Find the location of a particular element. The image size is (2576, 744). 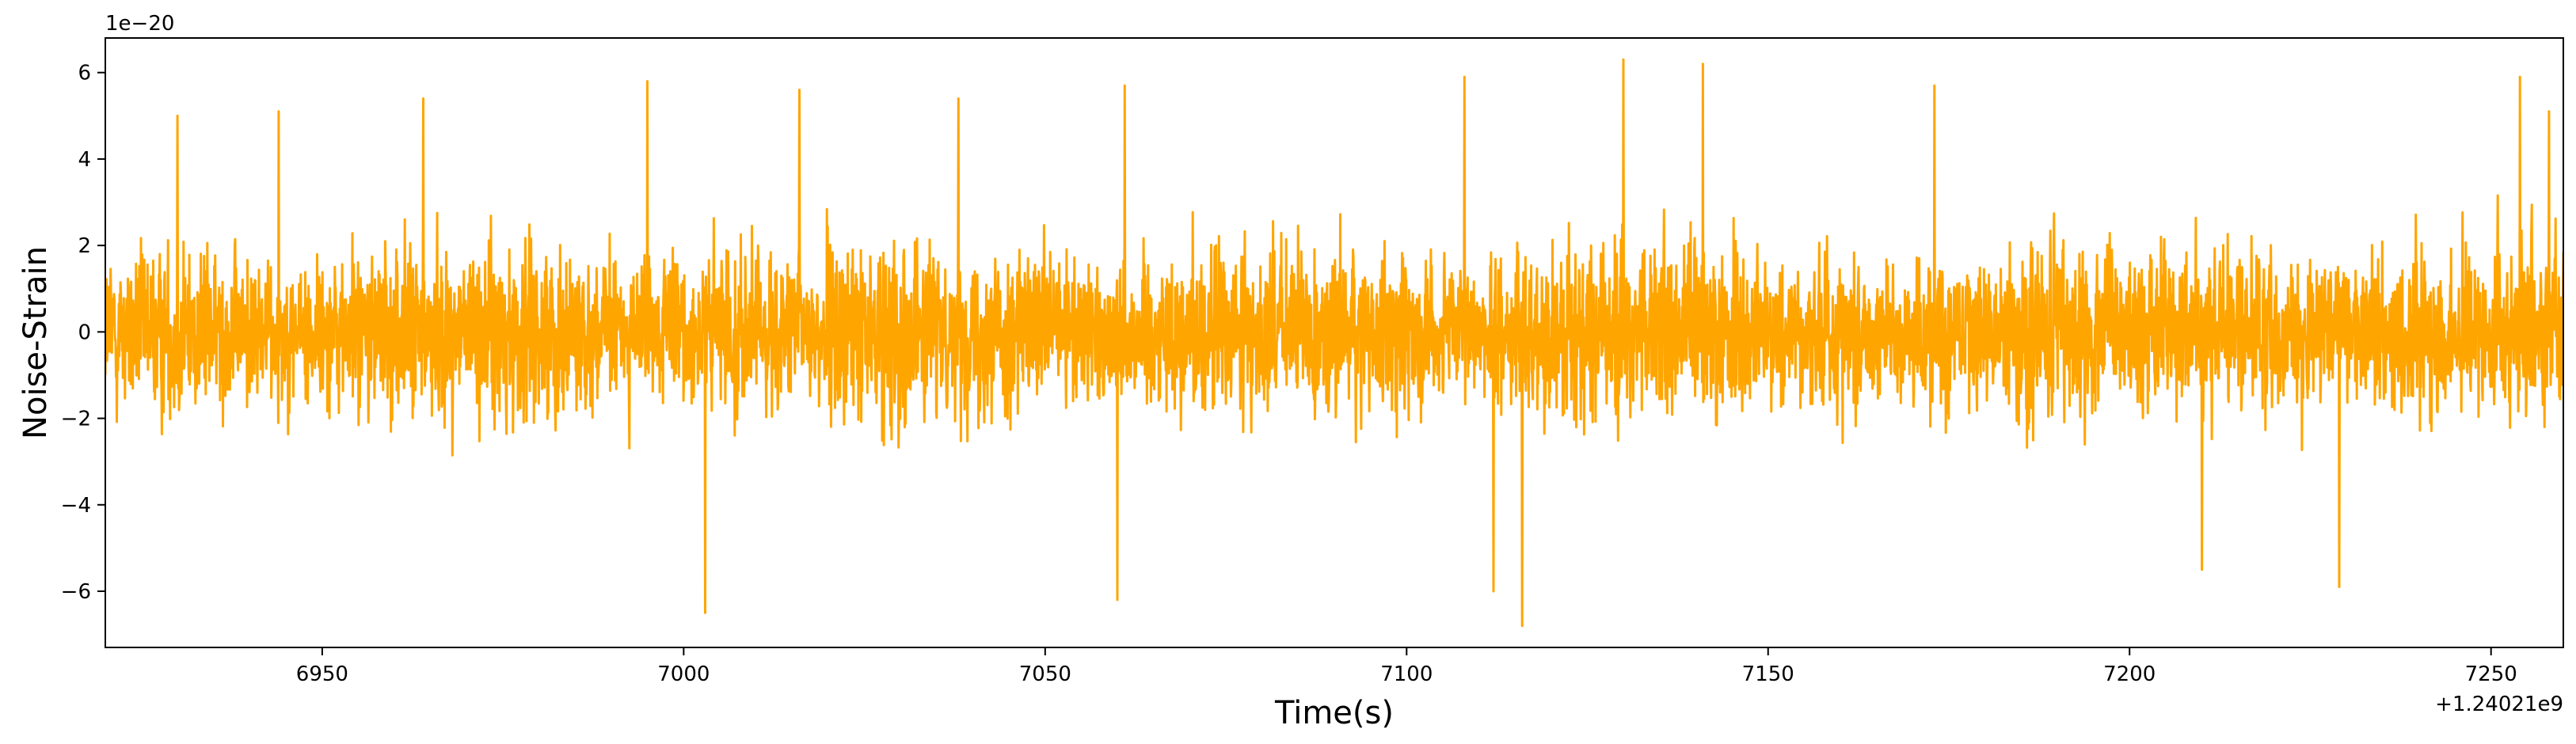

x-tick-label: 7200 is located at coordinates (2129, 674).